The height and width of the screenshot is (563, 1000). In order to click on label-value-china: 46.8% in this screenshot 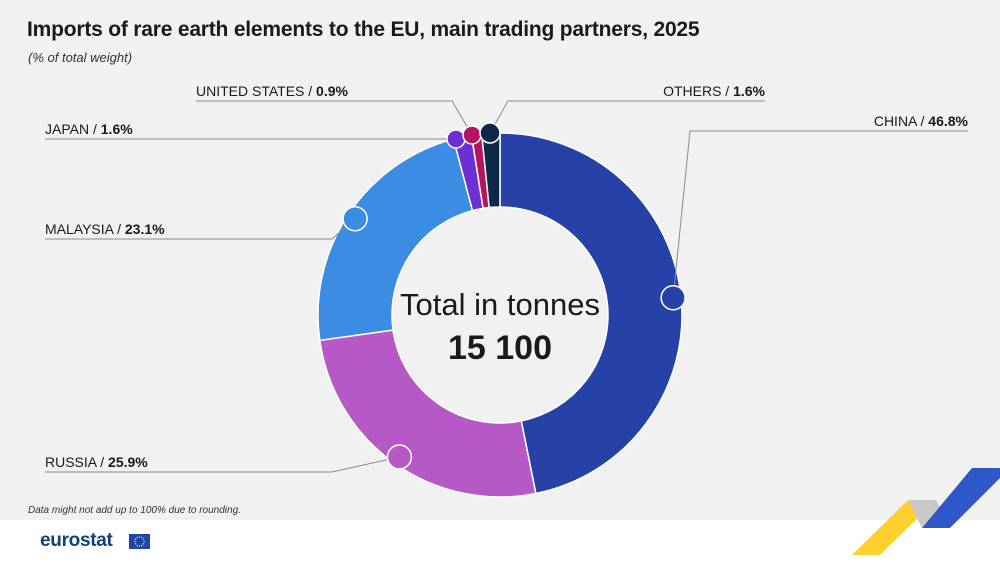, I will do `click(948, 121)`.